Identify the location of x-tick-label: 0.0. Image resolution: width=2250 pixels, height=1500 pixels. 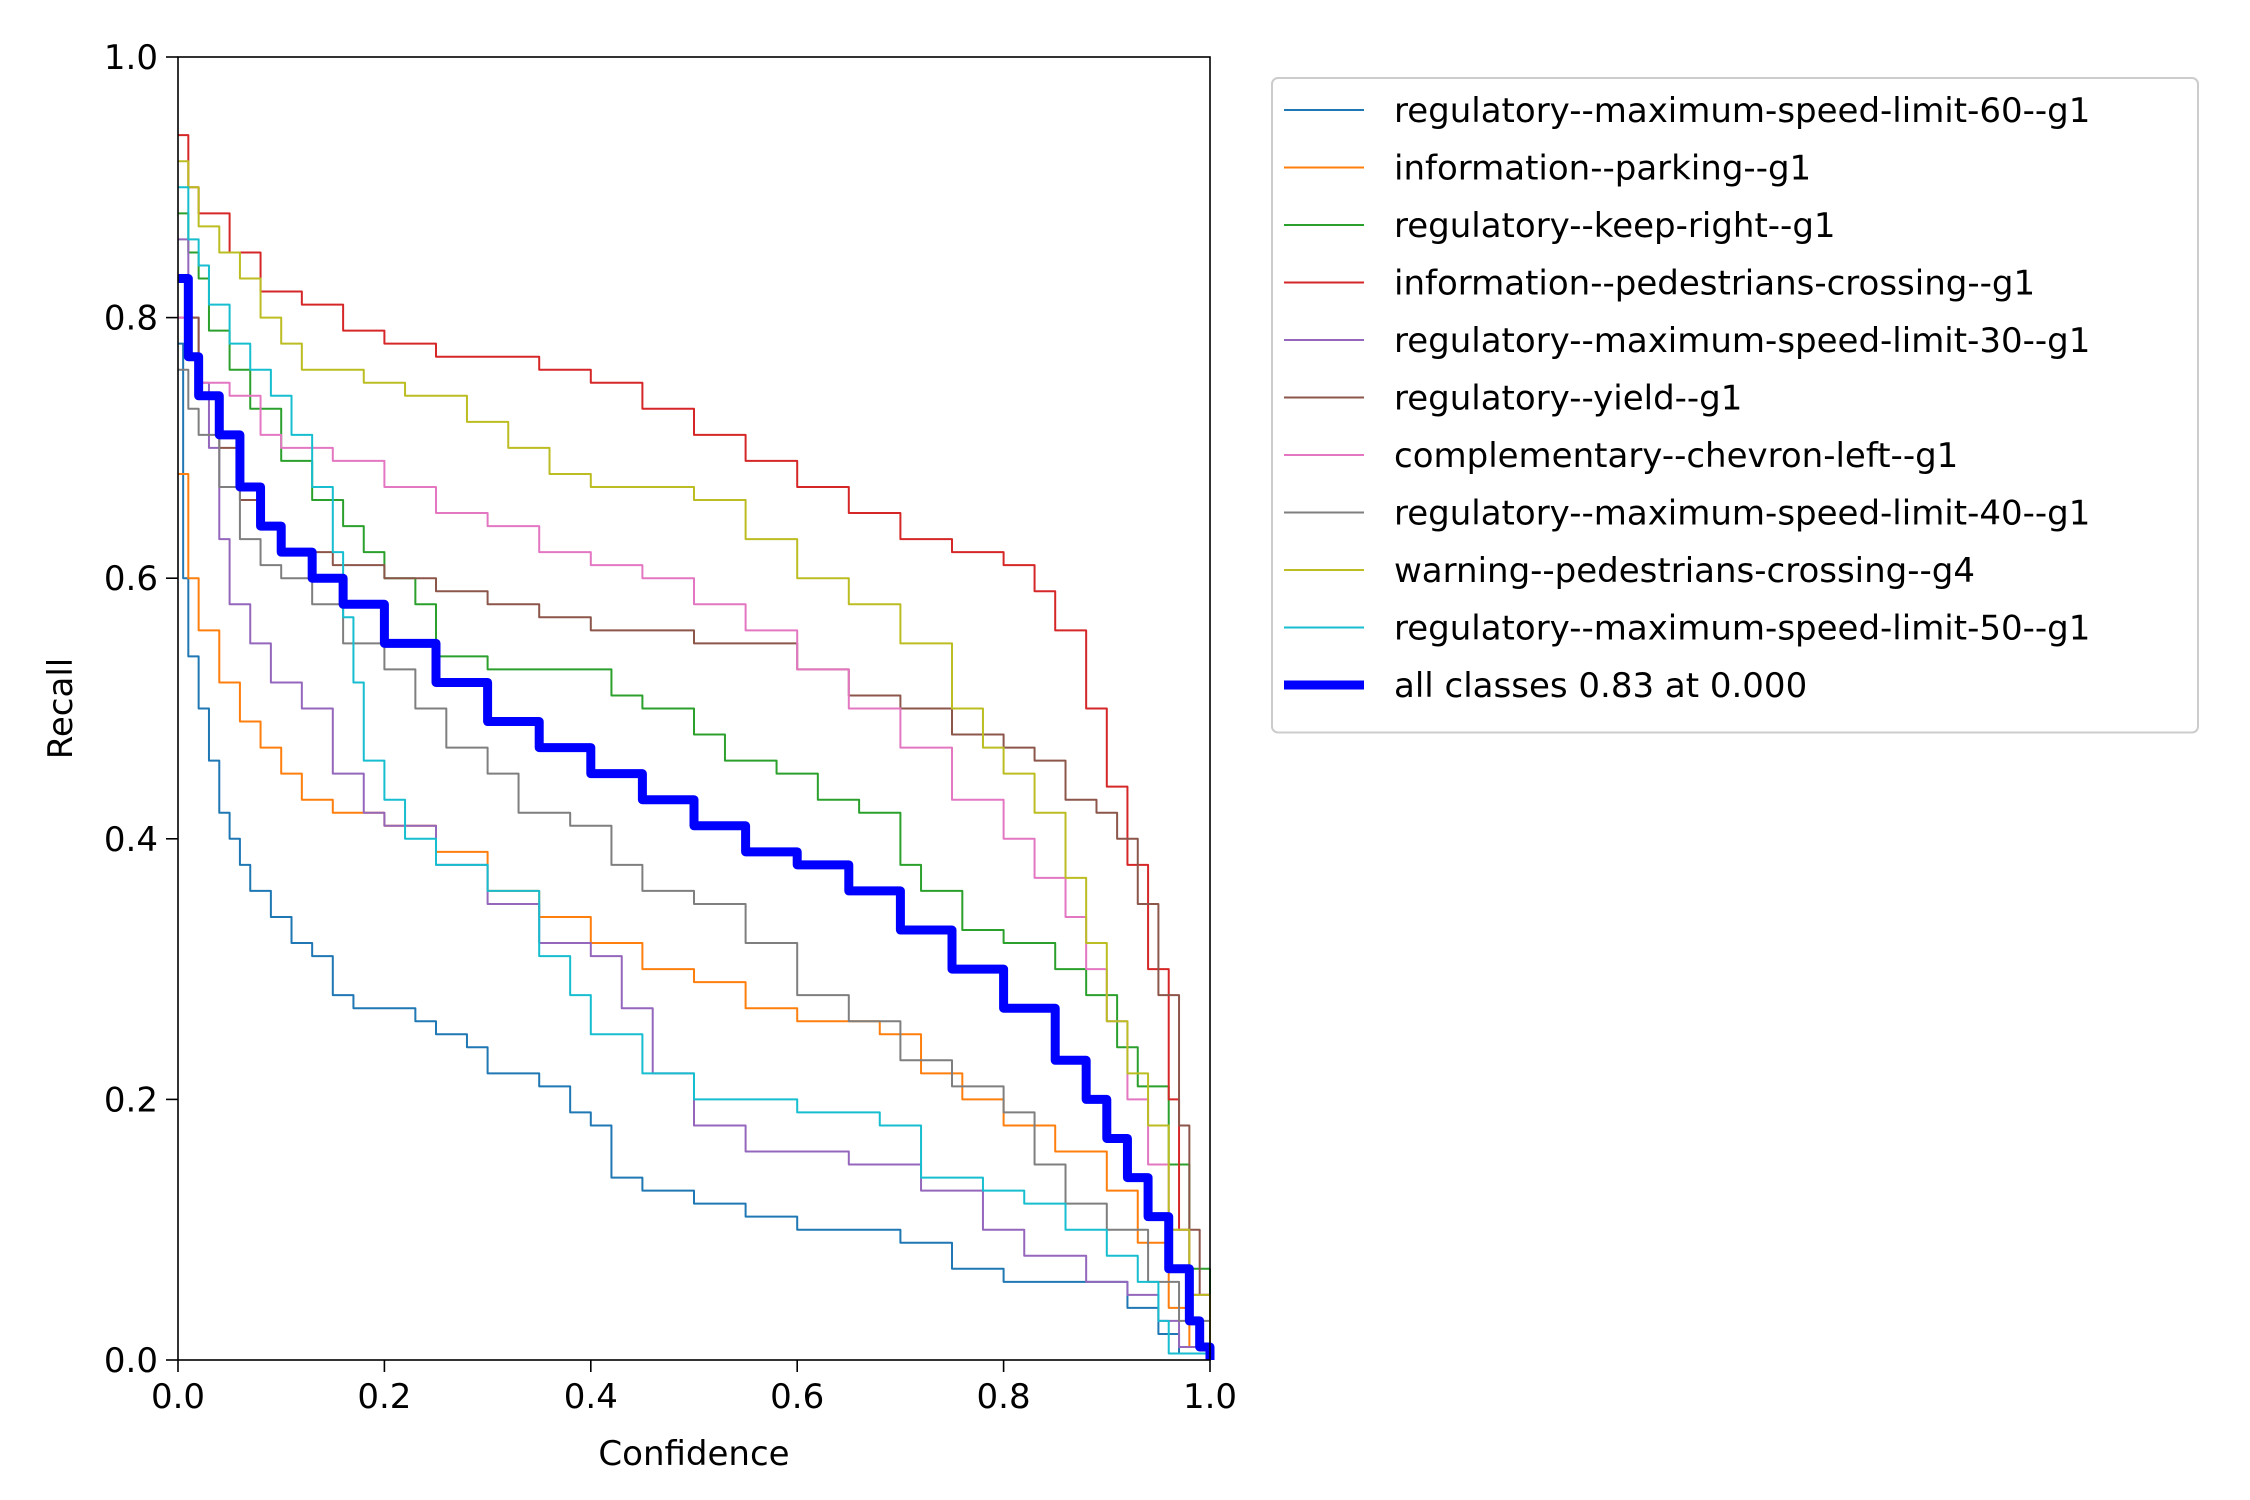
(178, 1397).